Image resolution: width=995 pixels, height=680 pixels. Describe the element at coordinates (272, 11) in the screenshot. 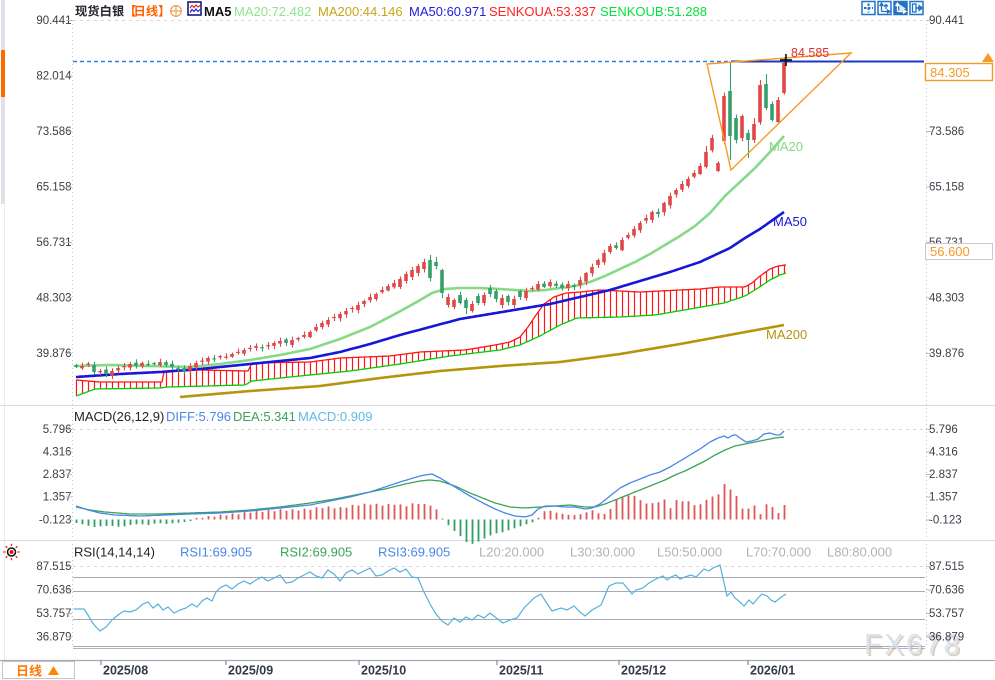

I see `svg-text: MA20:72.482` at that location.